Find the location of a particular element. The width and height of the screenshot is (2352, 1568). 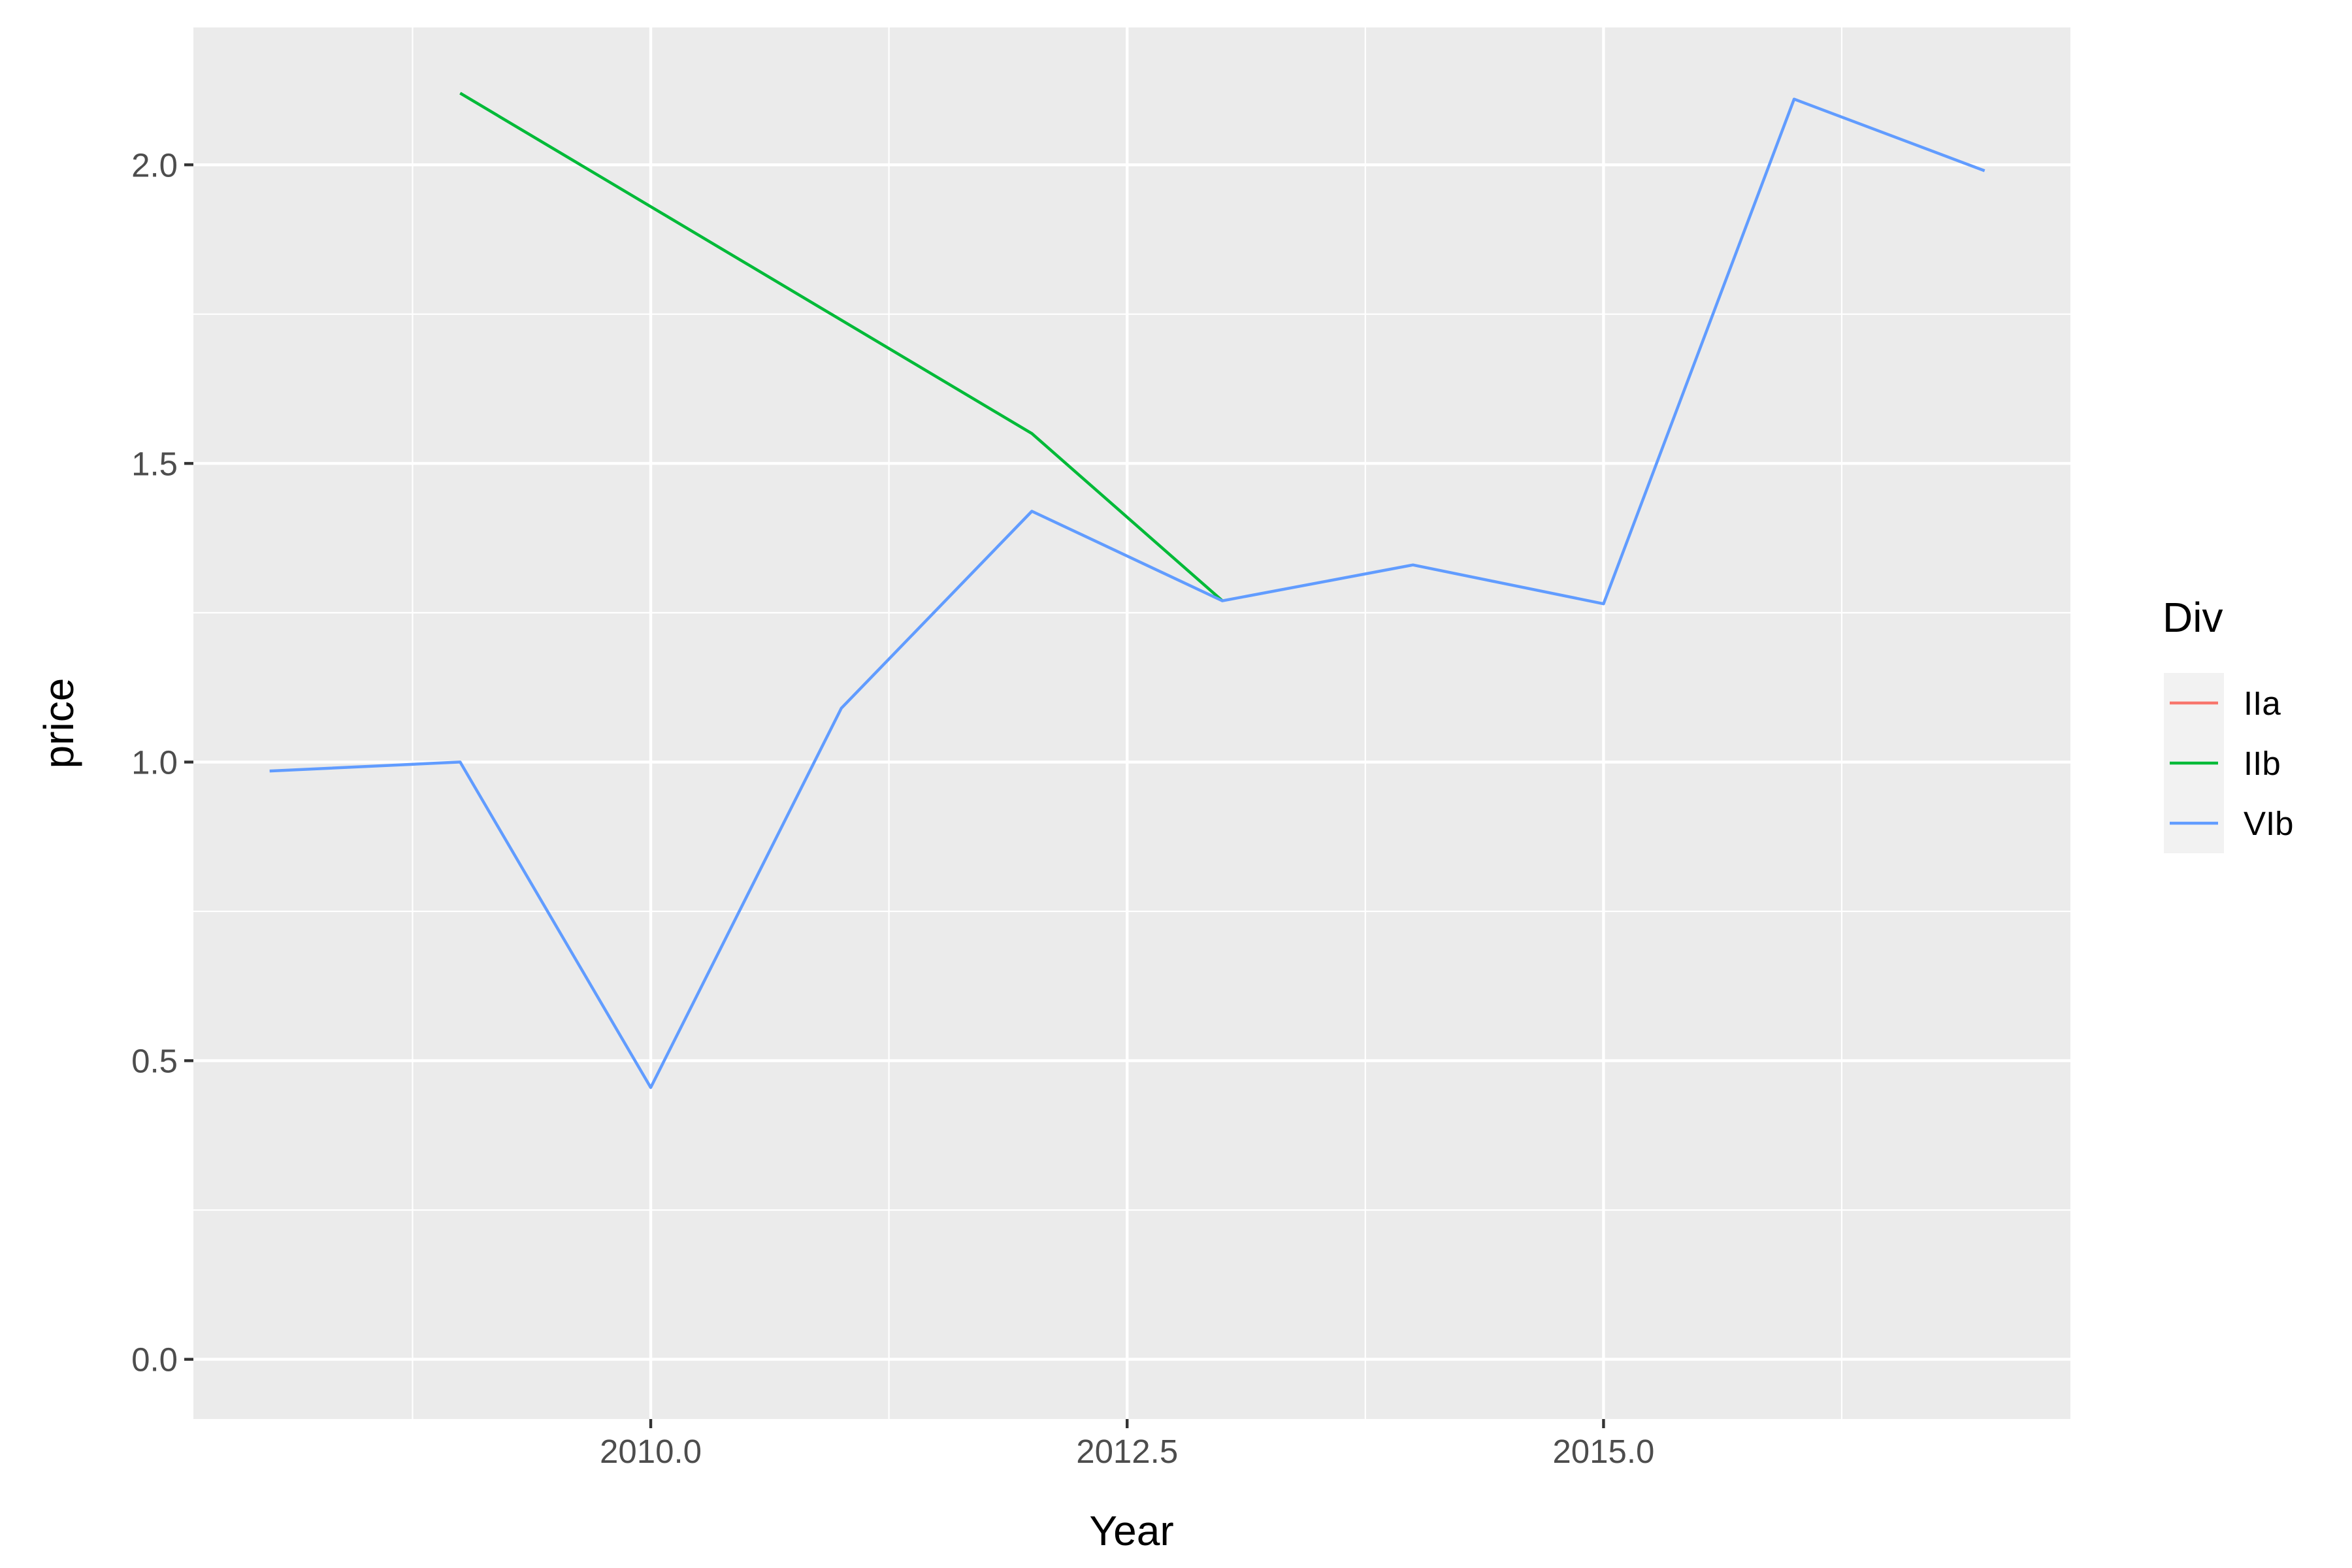

y-axis-title: price is located at coordinates (58, 723).